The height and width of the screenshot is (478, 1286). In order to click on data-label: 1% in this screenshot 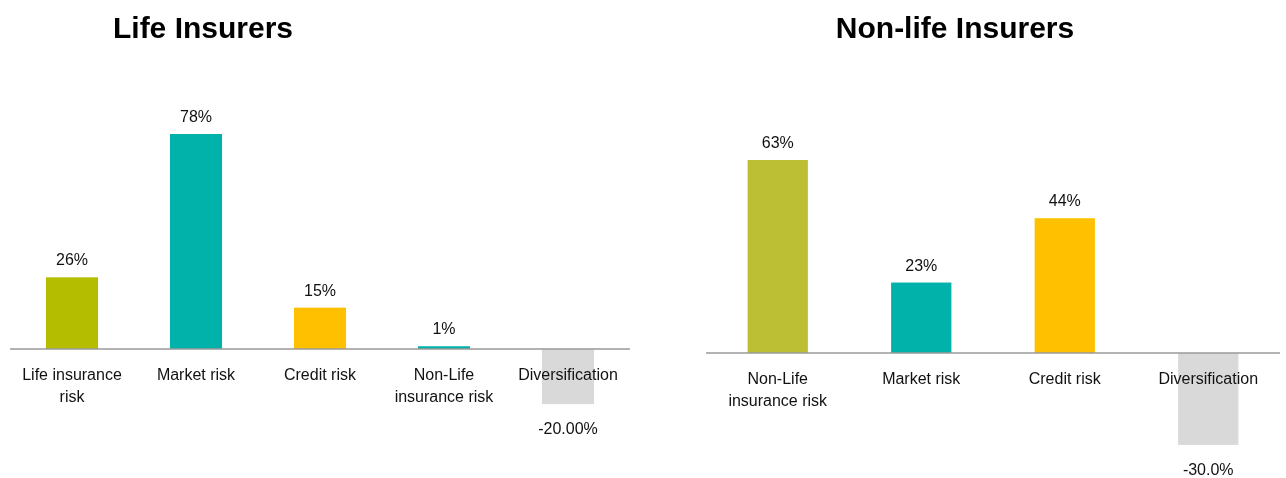, I will do `click(444, 329)`.